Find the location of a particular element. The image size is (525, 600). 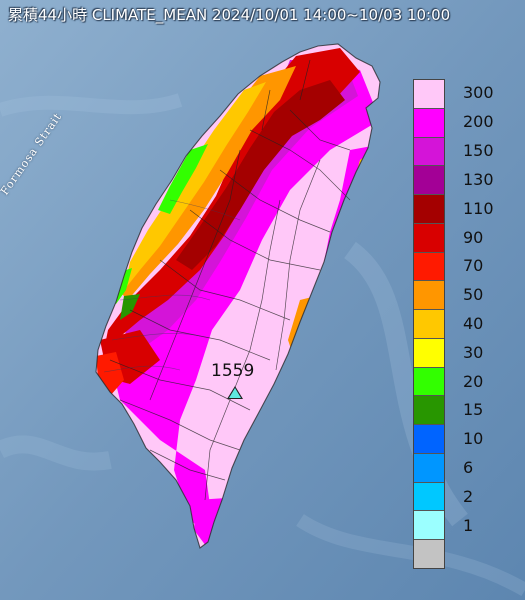

legend-label: 70 is located at coordinates (473, 266).